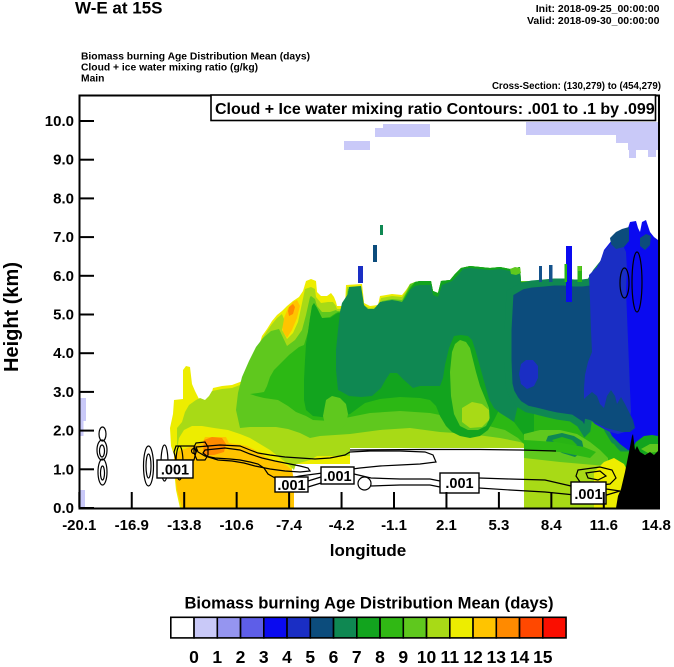  What do you see at coordinates (63, 315) in the screenshot?
I see `svg-text: 5.0` at bounding box center [63, 315].